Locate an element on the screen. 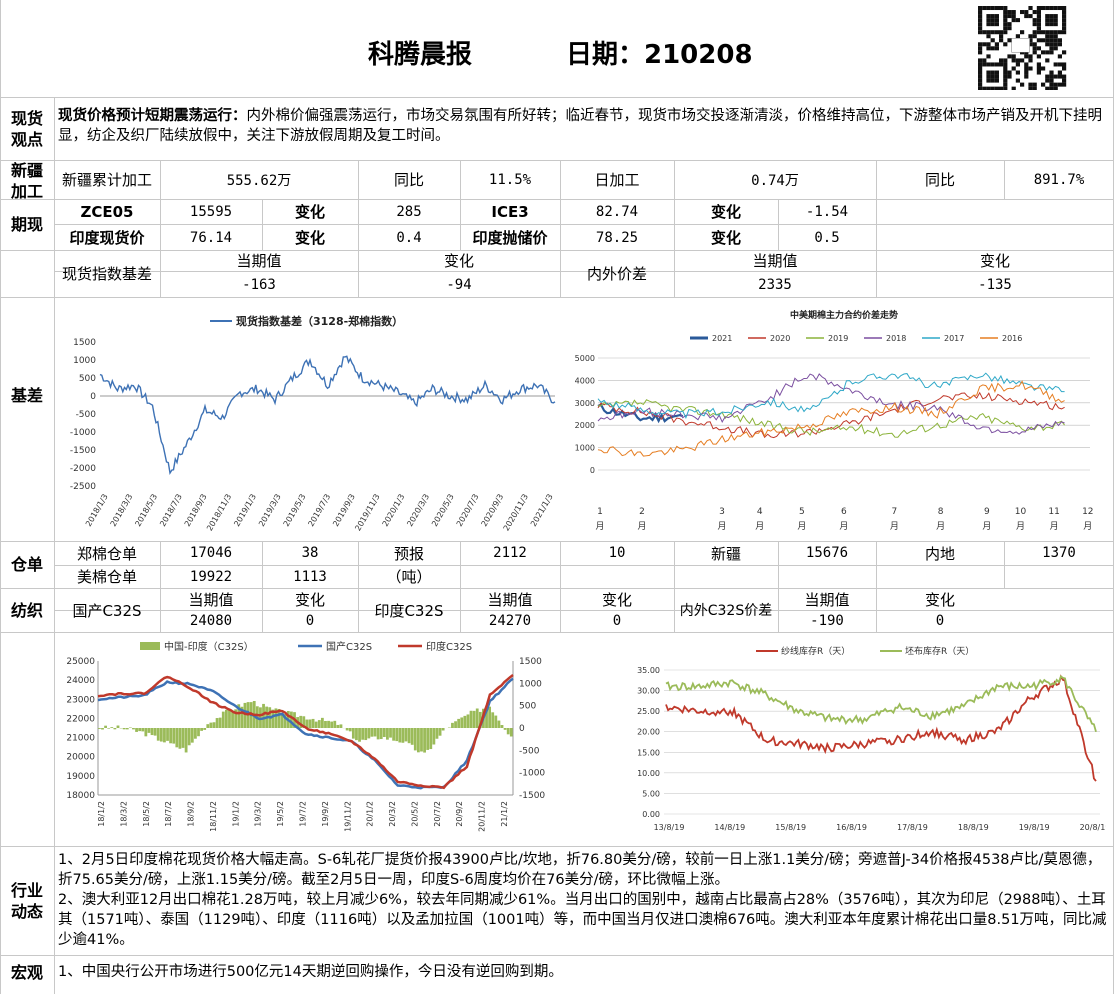 This screenshot has width=1114, height=994. macro-news: 1、中国央行公开市场进行500亿元14天期逆回购操作，今日没有逆回购到期。 is located at coordinates (310, 972).